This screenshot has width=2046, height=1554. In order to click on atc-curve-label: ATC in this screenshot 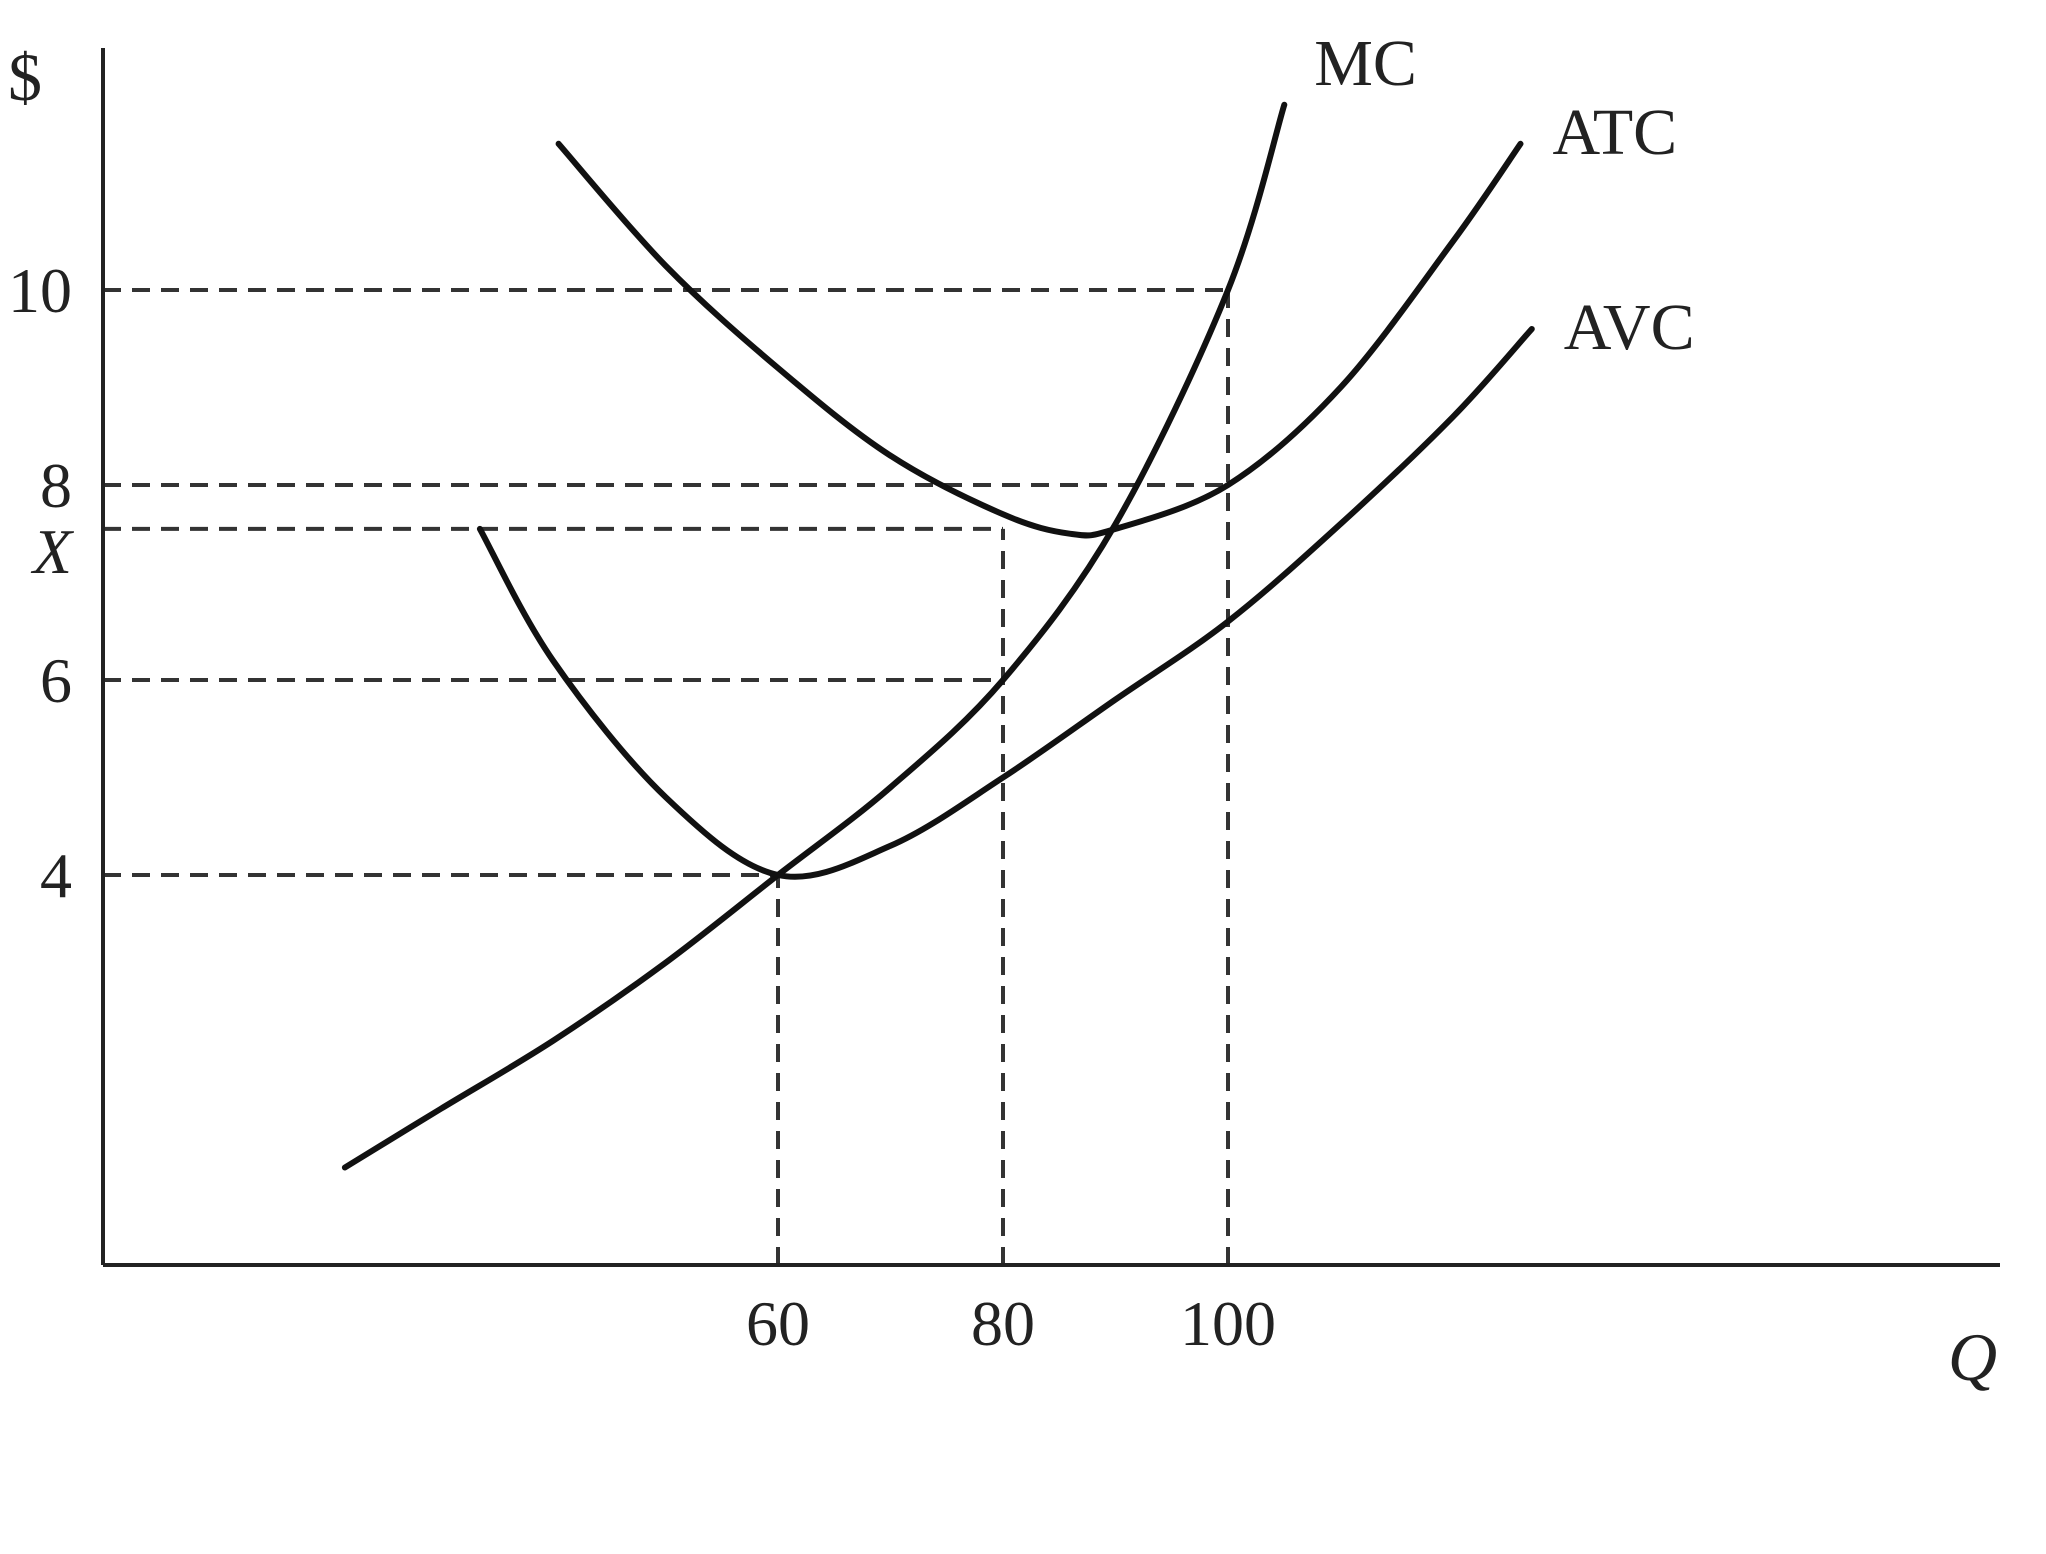, I will do `click(1615, 132)`.